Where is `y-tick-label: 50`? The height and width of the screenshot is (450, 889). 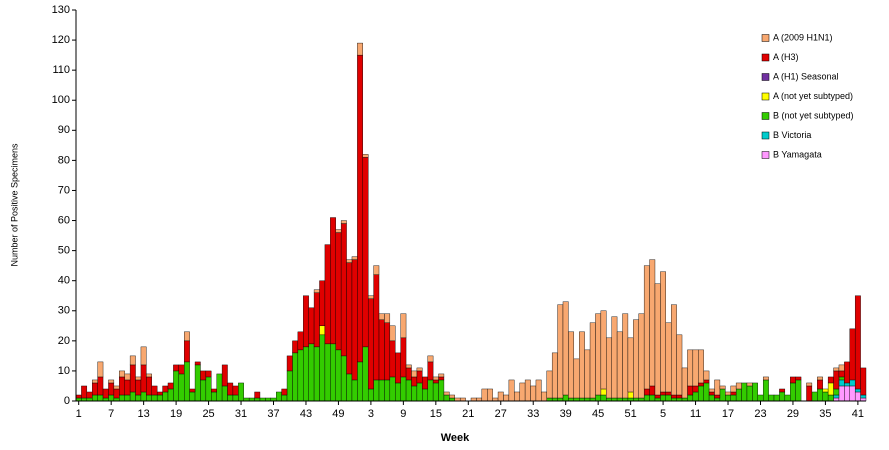 y-tick-label: 50 is located at coordinates (64, 251).